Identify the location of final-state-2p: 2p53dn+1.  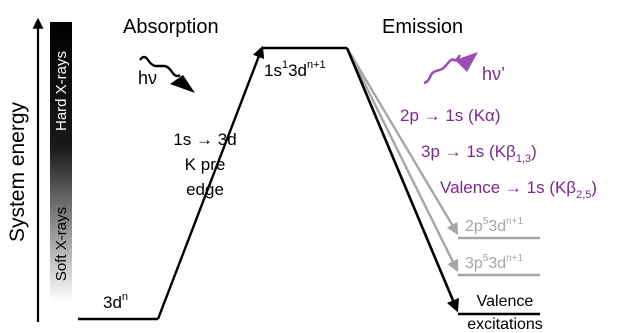
(499, 228).